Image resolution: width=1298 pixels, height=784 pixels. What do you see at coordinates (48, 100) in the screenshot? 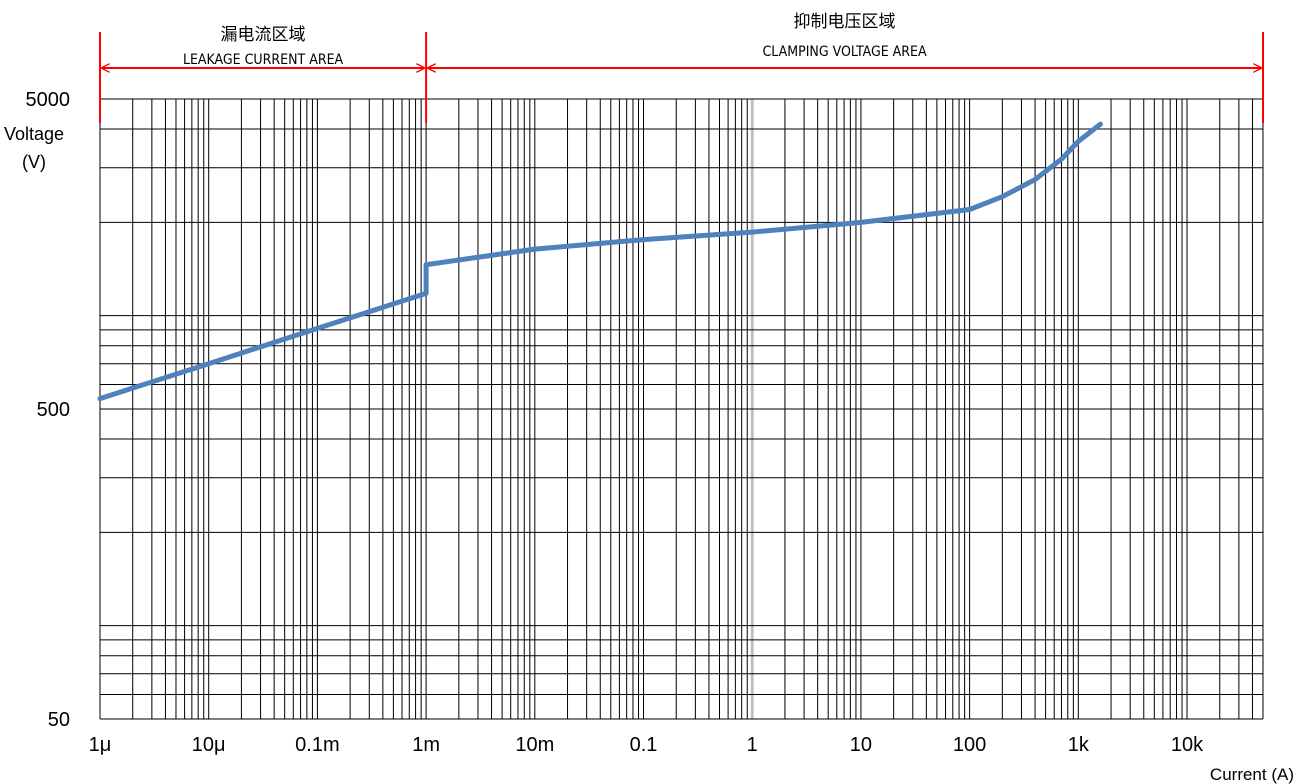
I see `y-tick-label: 5000` at bounding box center [48, 100].